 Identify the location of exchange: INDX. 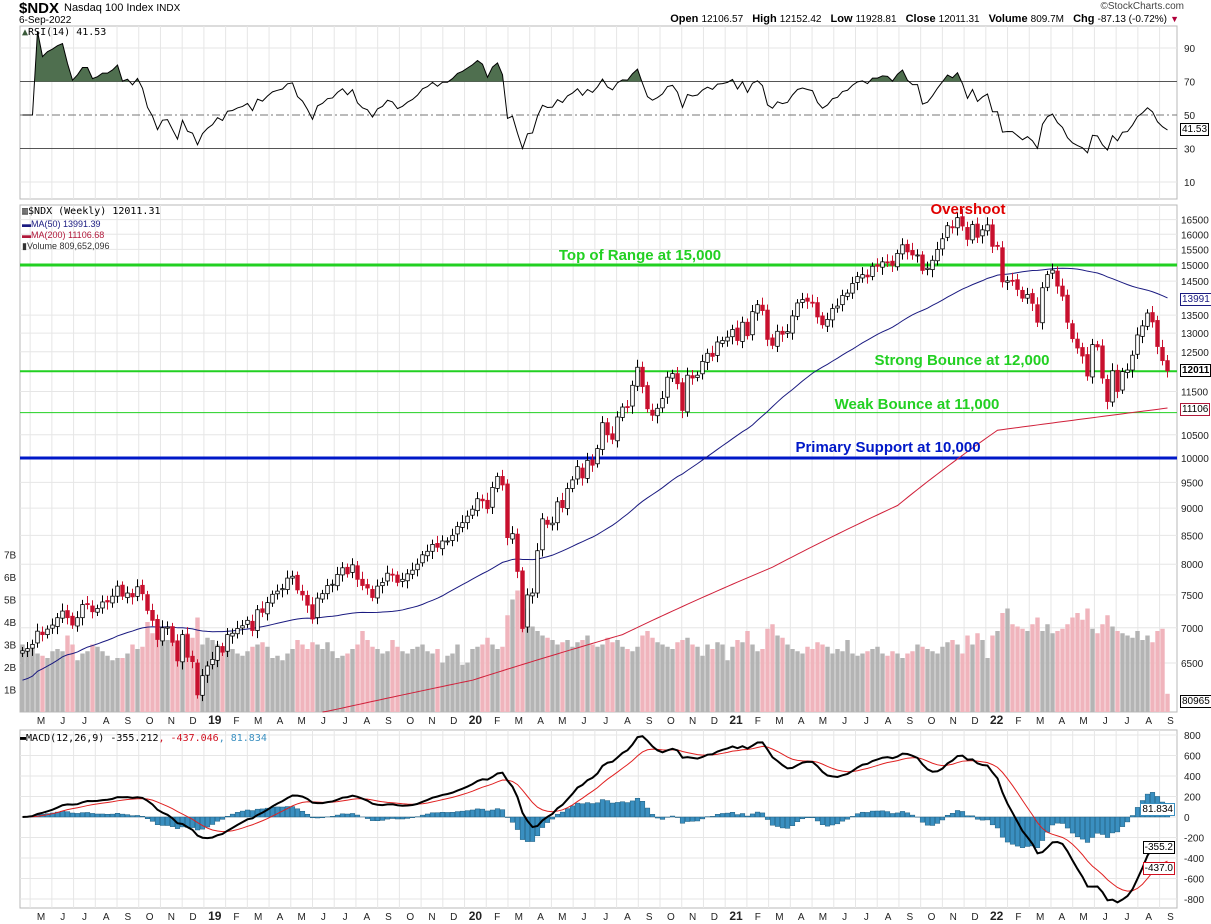
(168, 8).